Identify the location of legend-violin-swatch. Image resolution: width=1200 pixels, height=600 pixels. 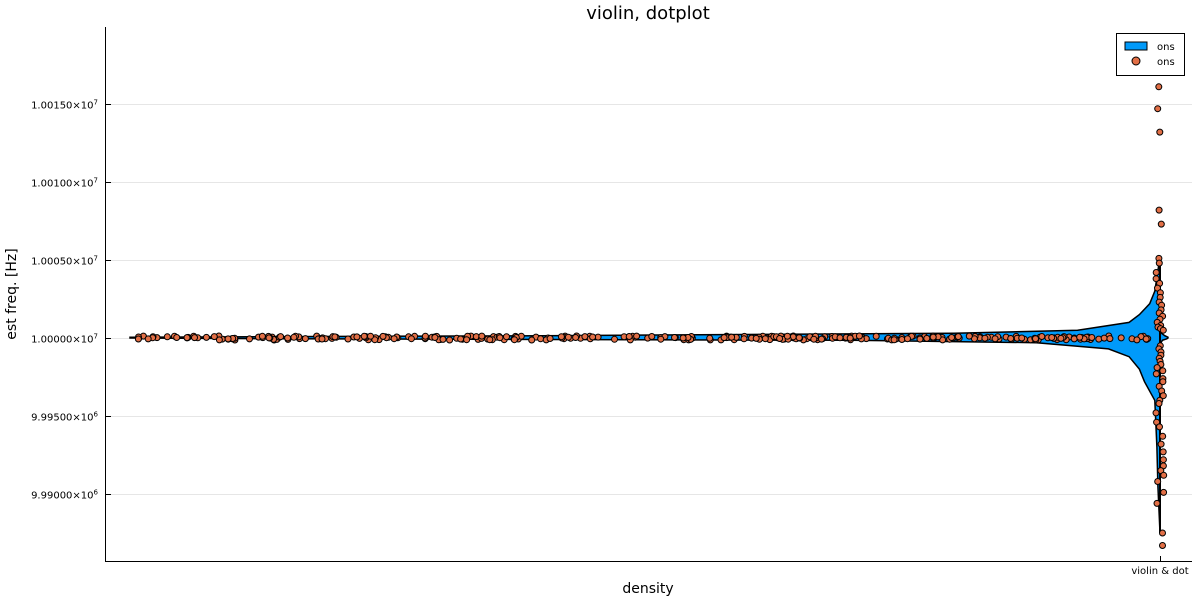
(1136, 46).